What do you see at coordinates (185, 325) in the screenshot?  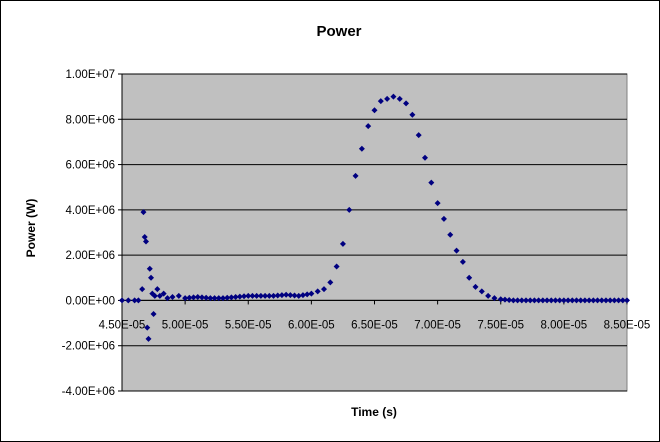 I see `x-tick-label: 5.00E-05` at bounding box center [185, 325].